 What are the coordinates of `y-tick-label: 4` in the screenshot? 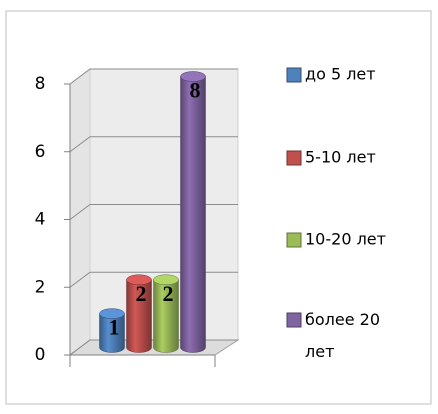 It's located at (40, 220).